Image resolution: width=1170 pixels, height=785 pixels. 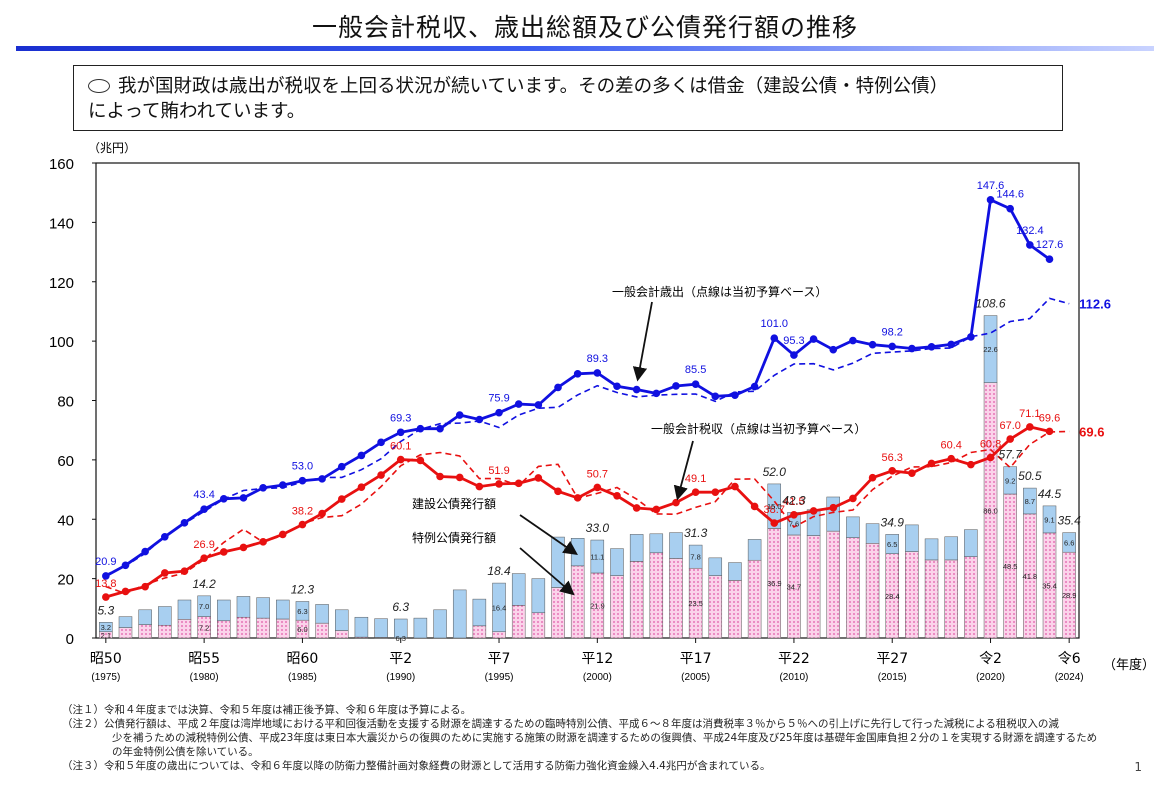 What do you see at coordinates (302, 677) in the screenshot?
I see `x-tick-year-label: (1985)` at bounding box center [302, 677].